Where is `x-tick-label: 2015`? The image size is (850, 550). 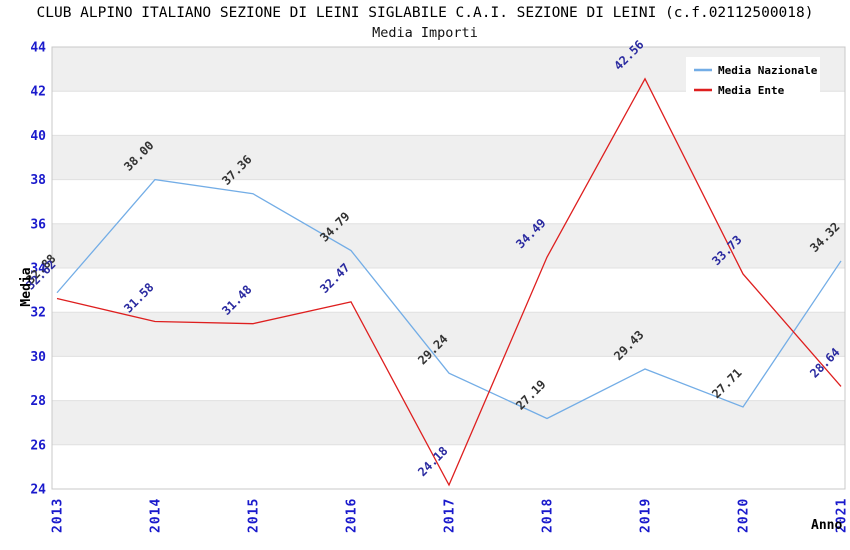
x-tick-label: 2015 is located at coordinates (254, 515).